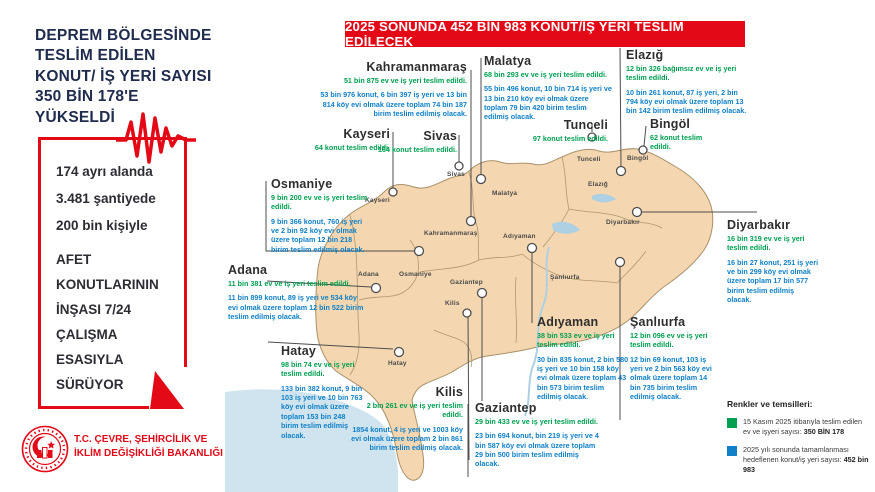 The image size is (875, 492). What do you see at coordinates (570, 138) in the screenshot?
I see `delivered-text: 97 konut teslim edildi.` at bounding box center [570, 138].